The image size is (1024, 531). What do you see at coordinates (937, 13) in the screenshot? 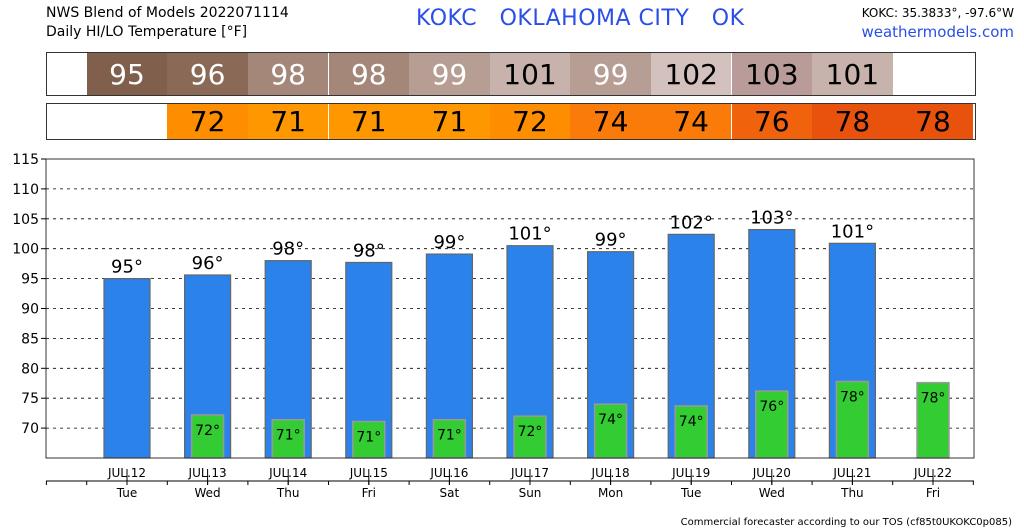
I see `station-coords: KOKC: 35.3833°, -97.6°W` at bounding box center [937, 13].